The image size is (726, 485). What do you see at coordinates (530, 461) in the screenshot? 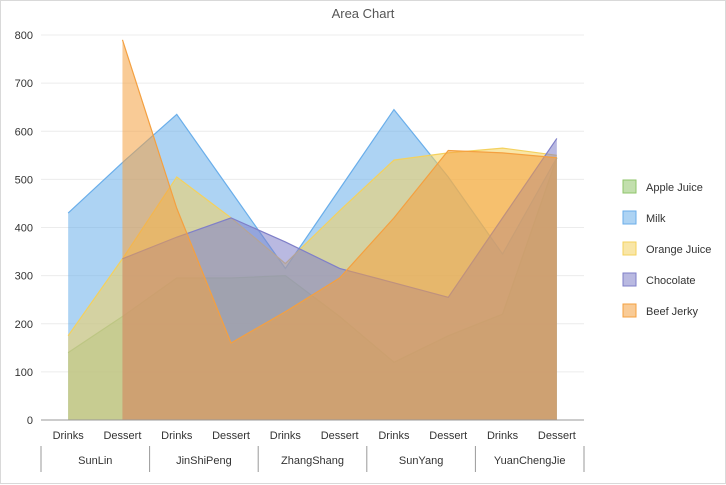
I see `group-label: YuanChengJie` at bounding box center [530, 461].